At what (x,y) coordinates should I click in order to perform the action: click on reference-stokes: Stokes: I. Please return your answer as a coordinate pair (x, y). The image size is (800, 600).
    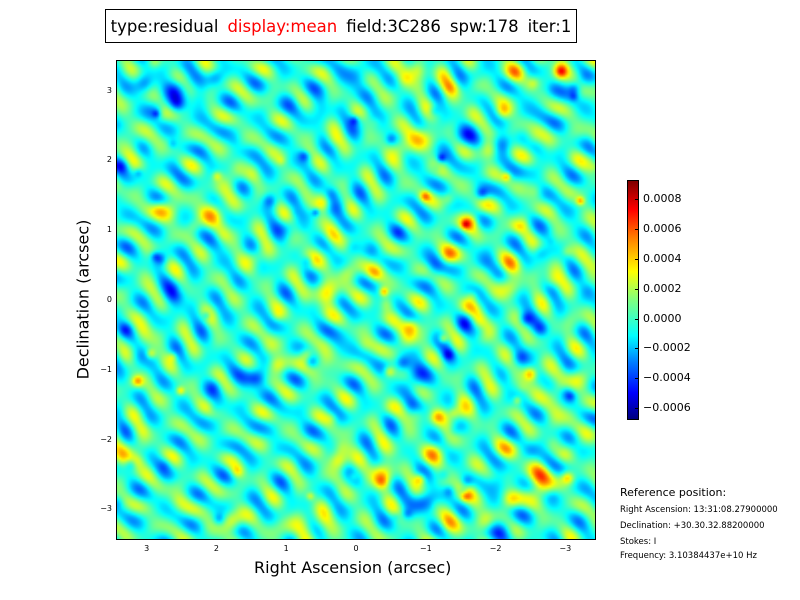
    Looking at the image, I should click on (638, 542).